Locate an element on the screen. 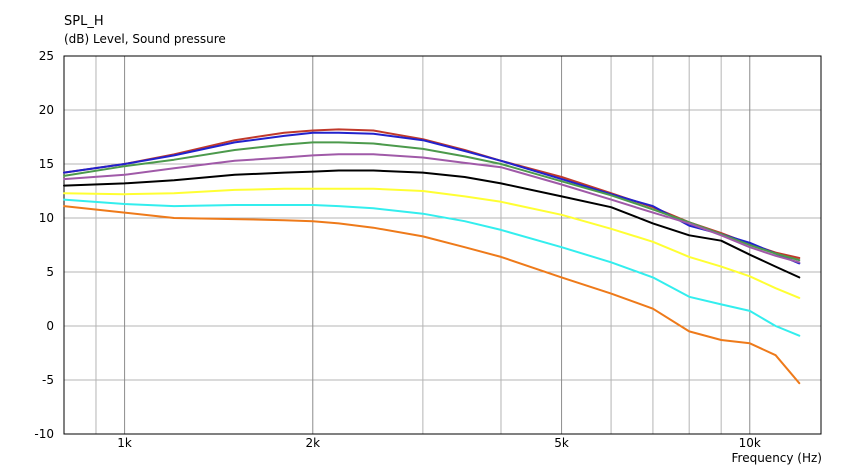 The image size is (844, 469). y-tick-label: 0 is located at coordinates (50, 326).